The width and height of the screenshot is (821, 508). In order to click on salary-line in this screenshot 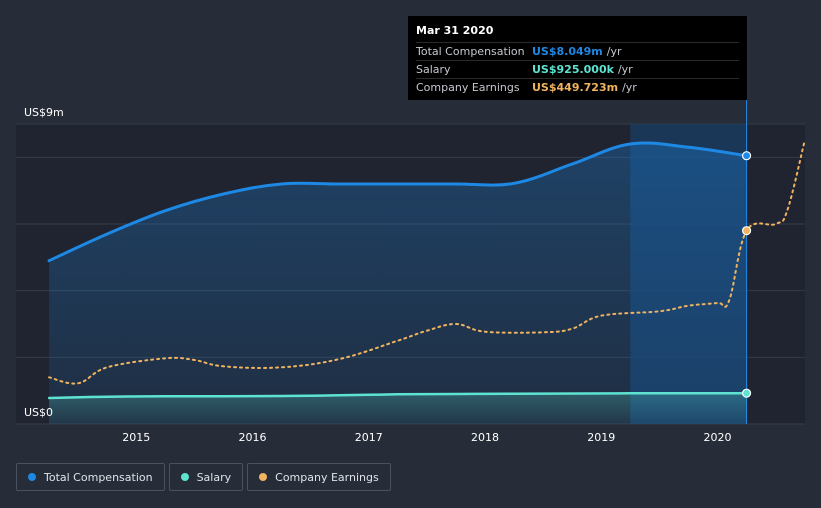, I will do `click(397, 395)`.